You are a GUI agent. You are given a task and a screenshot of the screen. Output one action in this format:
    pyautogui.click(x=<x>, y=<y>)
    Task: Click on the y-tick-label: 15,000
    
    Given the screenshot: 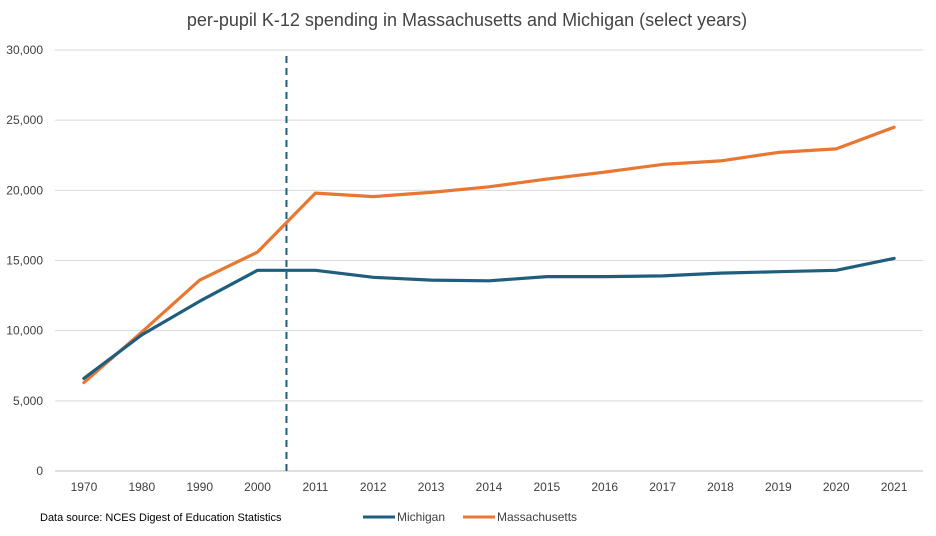 What is the action you would take?
    pyautogui.click(x=24, y=261)
    